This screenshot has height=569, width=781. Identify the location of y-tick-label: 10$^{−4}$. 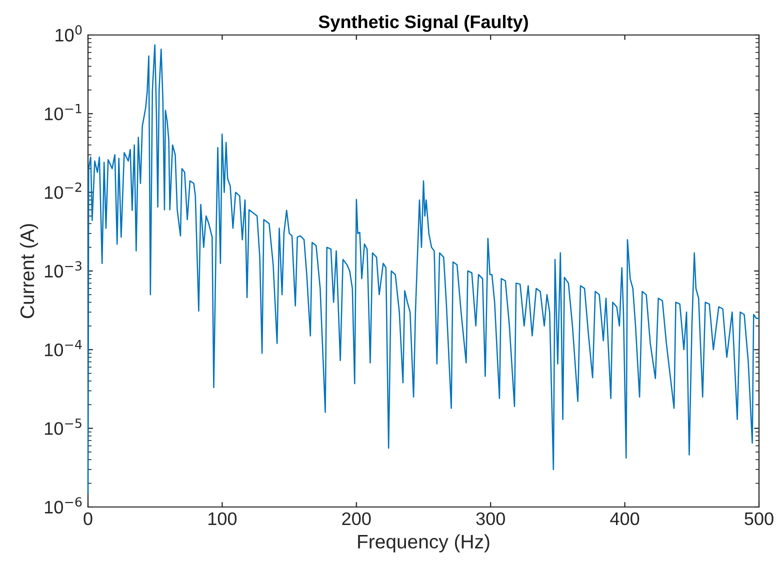
(63, 348).